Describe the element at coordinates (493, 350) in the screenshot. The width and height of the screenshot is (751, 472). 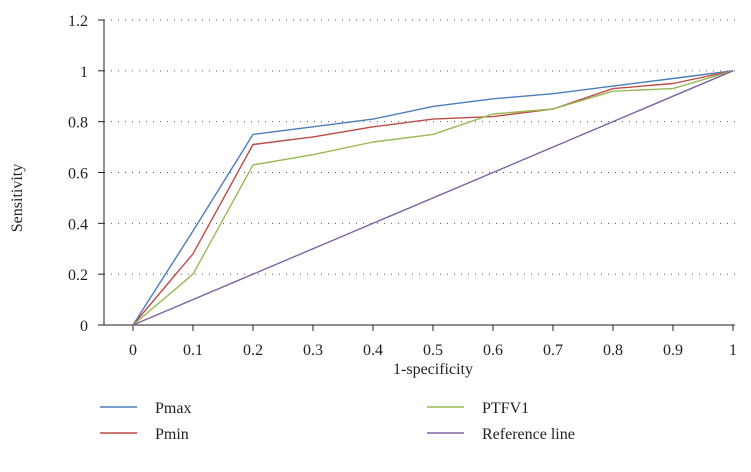
I see `x-tick-label: 0.6` at that location.